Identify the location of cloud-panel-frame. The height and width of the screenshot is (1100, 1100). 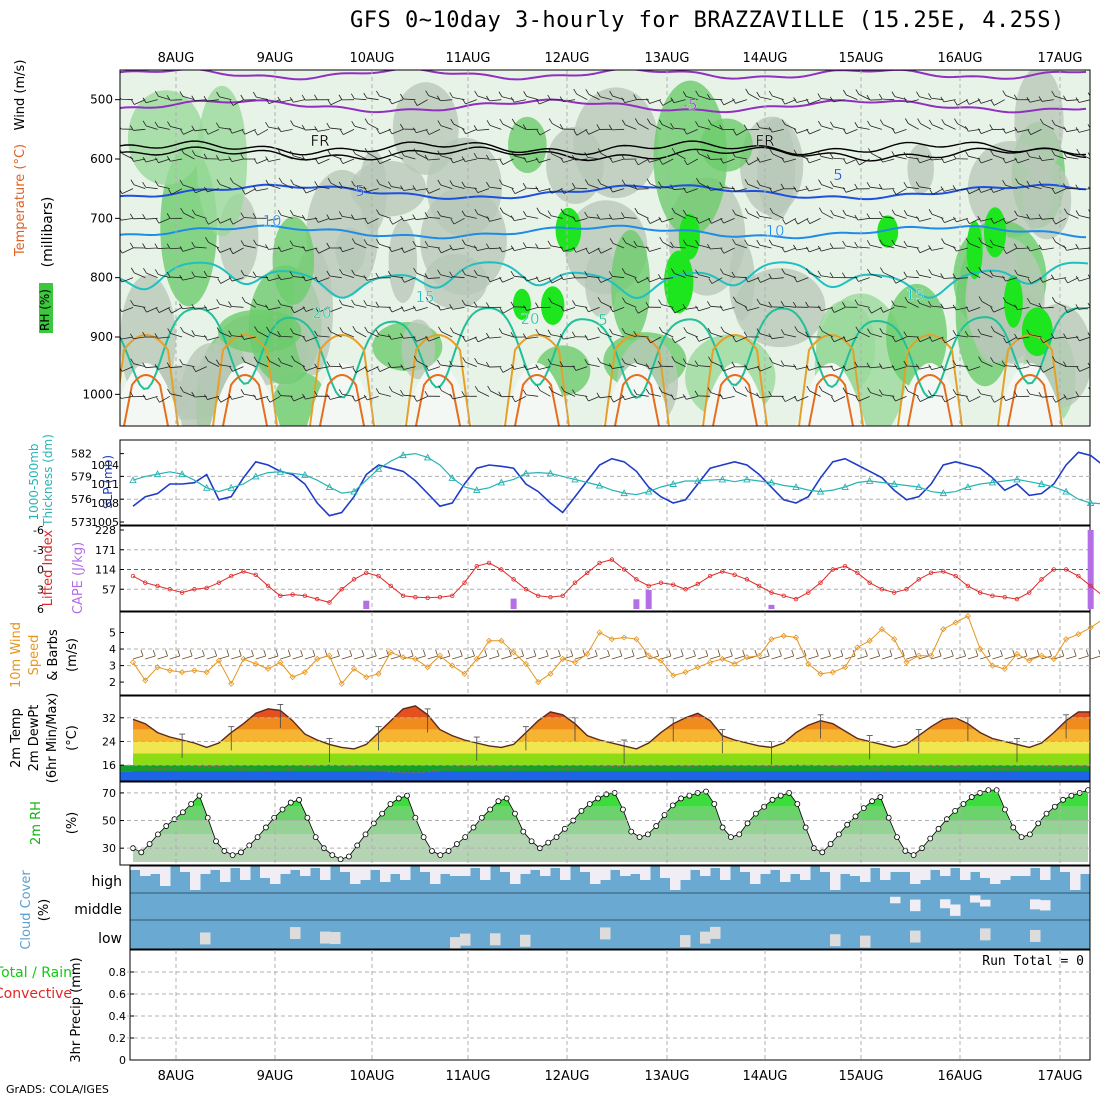
(610, 907).